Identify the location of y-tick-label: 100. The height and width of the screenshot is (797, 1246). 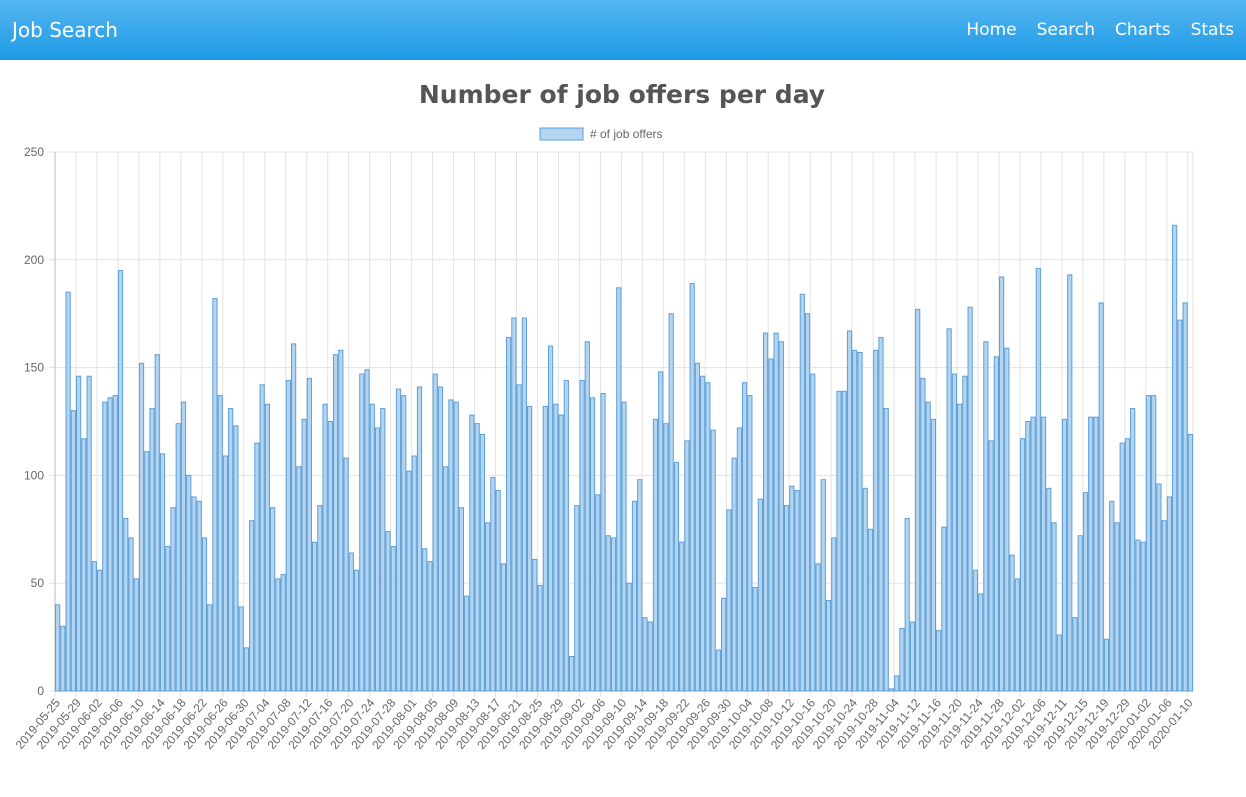
(34, 475).